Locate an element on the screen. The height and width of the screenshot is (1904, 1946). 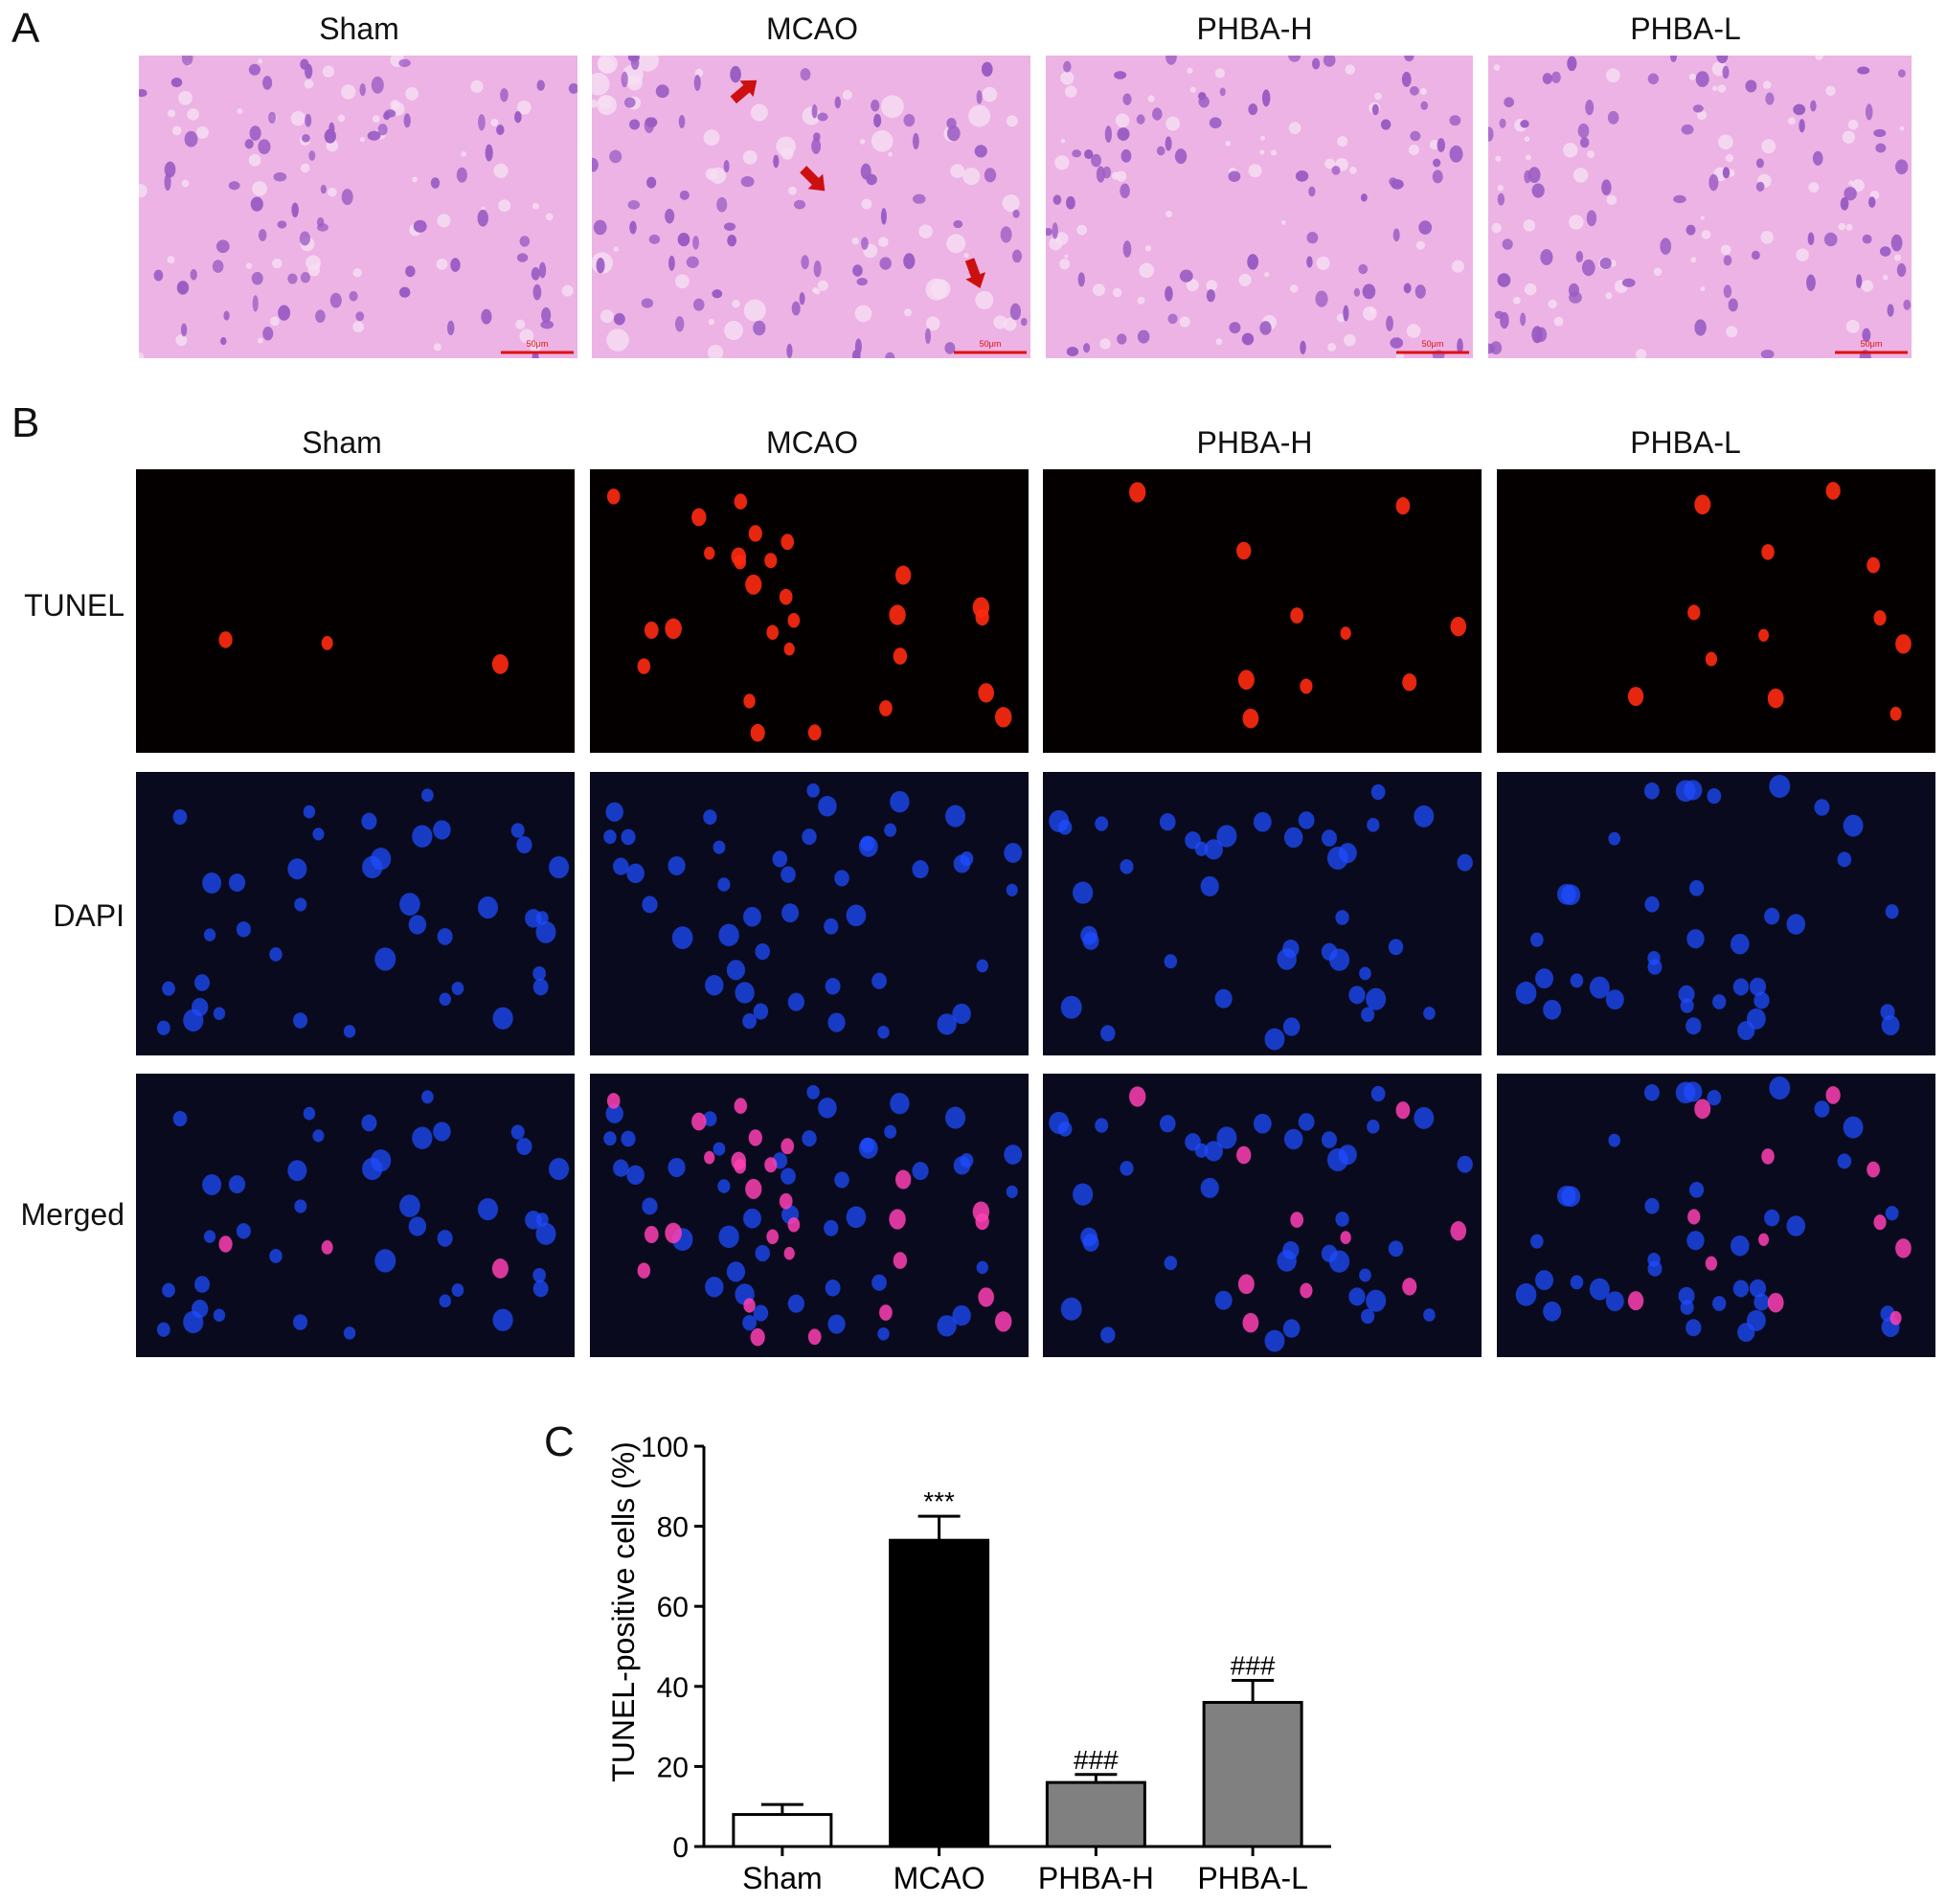
fluorescence-image-dapi-phba-l is located at coordinates (1716, 913).